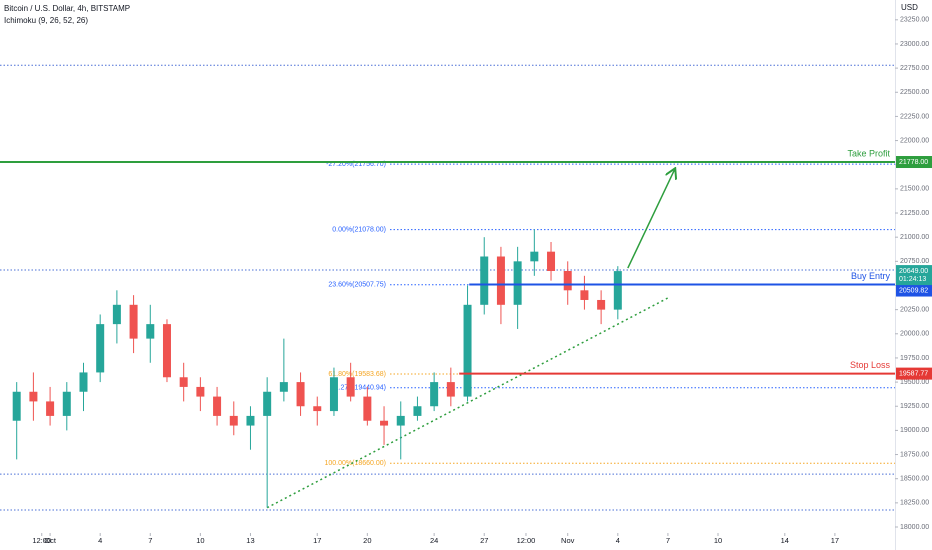 This screenshot has height=550, width=932. What do you see at coordinates (356, 164) in the screenshot?
I see `fib-label: -27.20%(21756.70)` at bounding box center [356, 164].